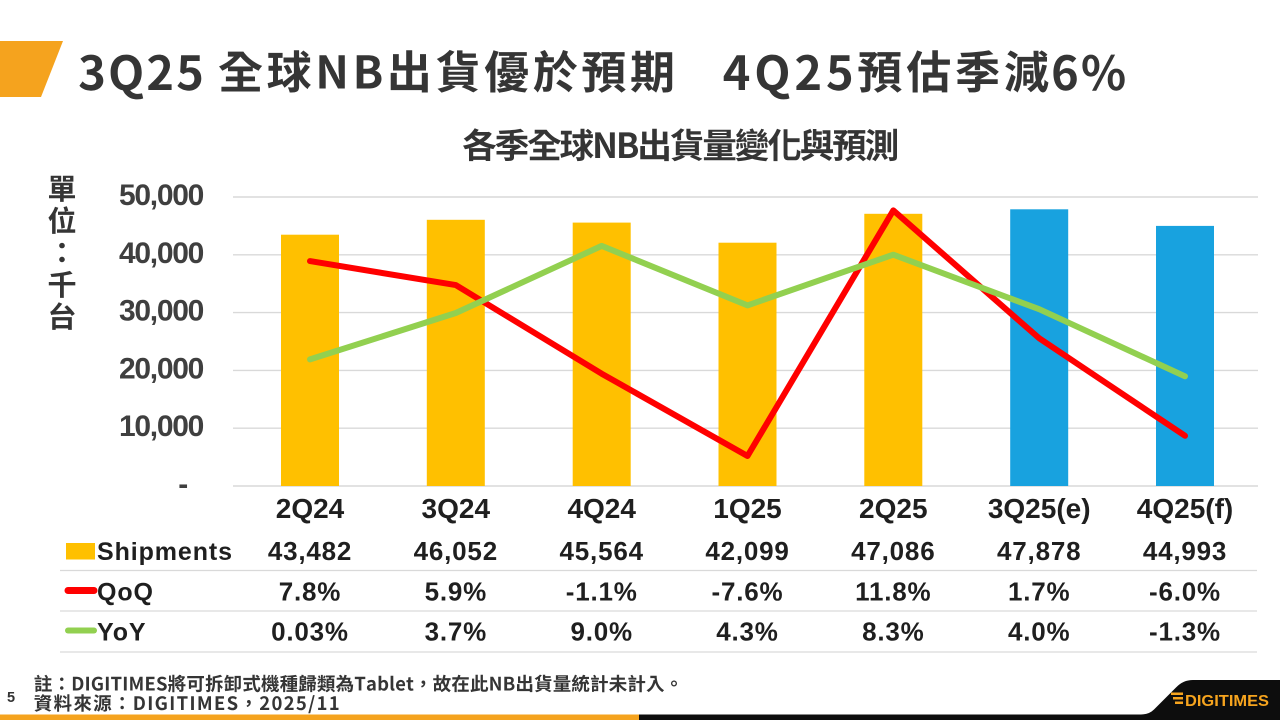 The height and width of the screenshot is (720, 1280). I want to click on svg-text: QoQ, so click(125, 593).